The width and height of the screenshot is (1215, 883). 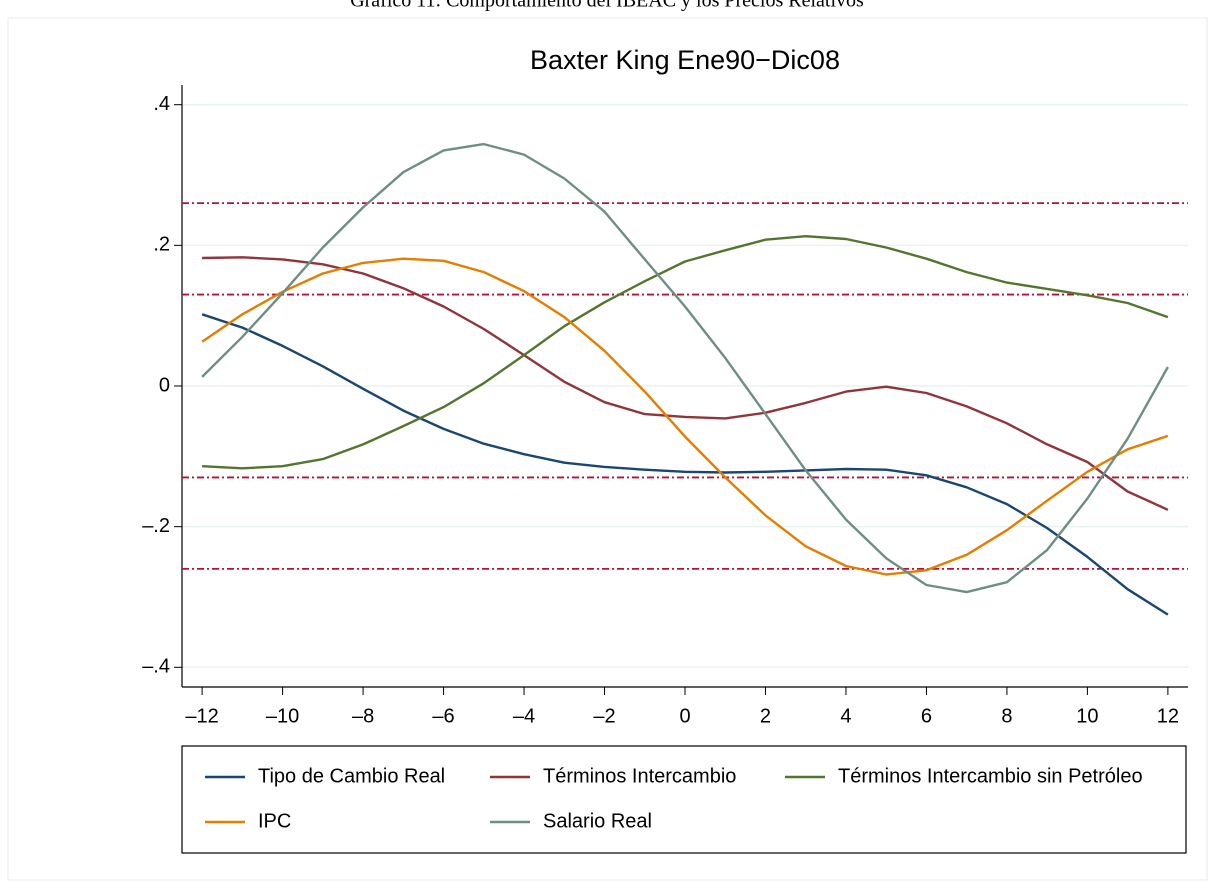 I want to click on x-tick-label: 2, so click(x=765, y=716).